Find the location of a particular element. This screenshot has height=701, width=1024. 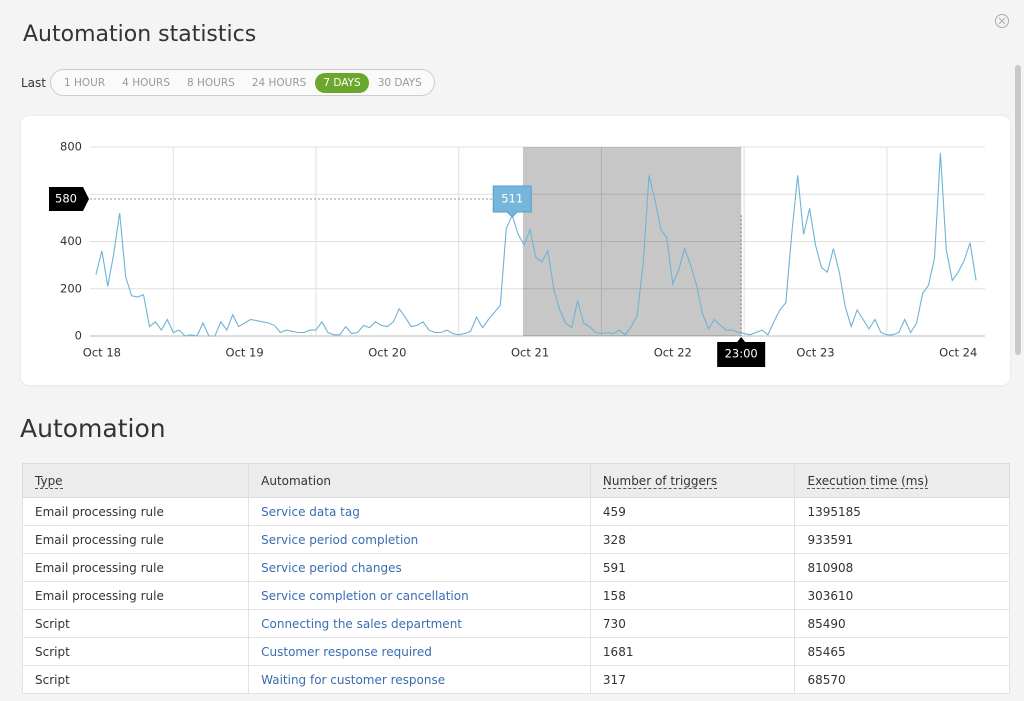

cell-text: 303610 is located at coordinates (830, 595).